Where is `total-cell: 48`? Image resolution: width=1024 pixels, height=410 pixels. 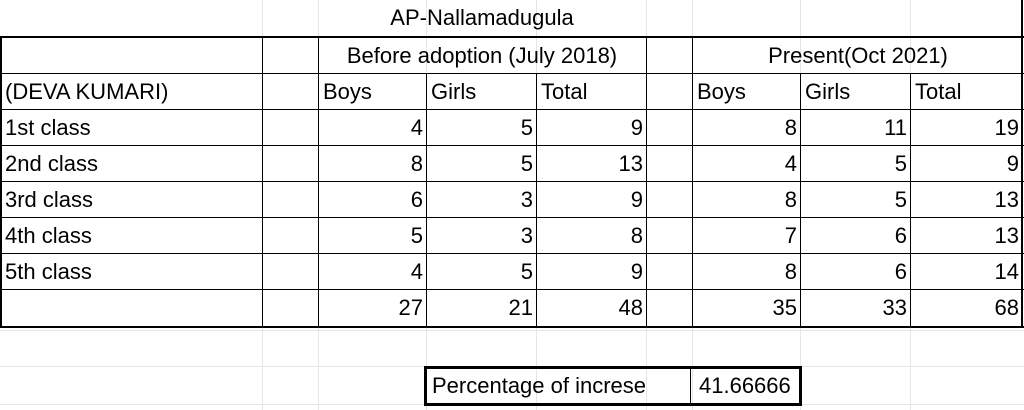 total-cell: 48 is located at coordinates (630, 307).